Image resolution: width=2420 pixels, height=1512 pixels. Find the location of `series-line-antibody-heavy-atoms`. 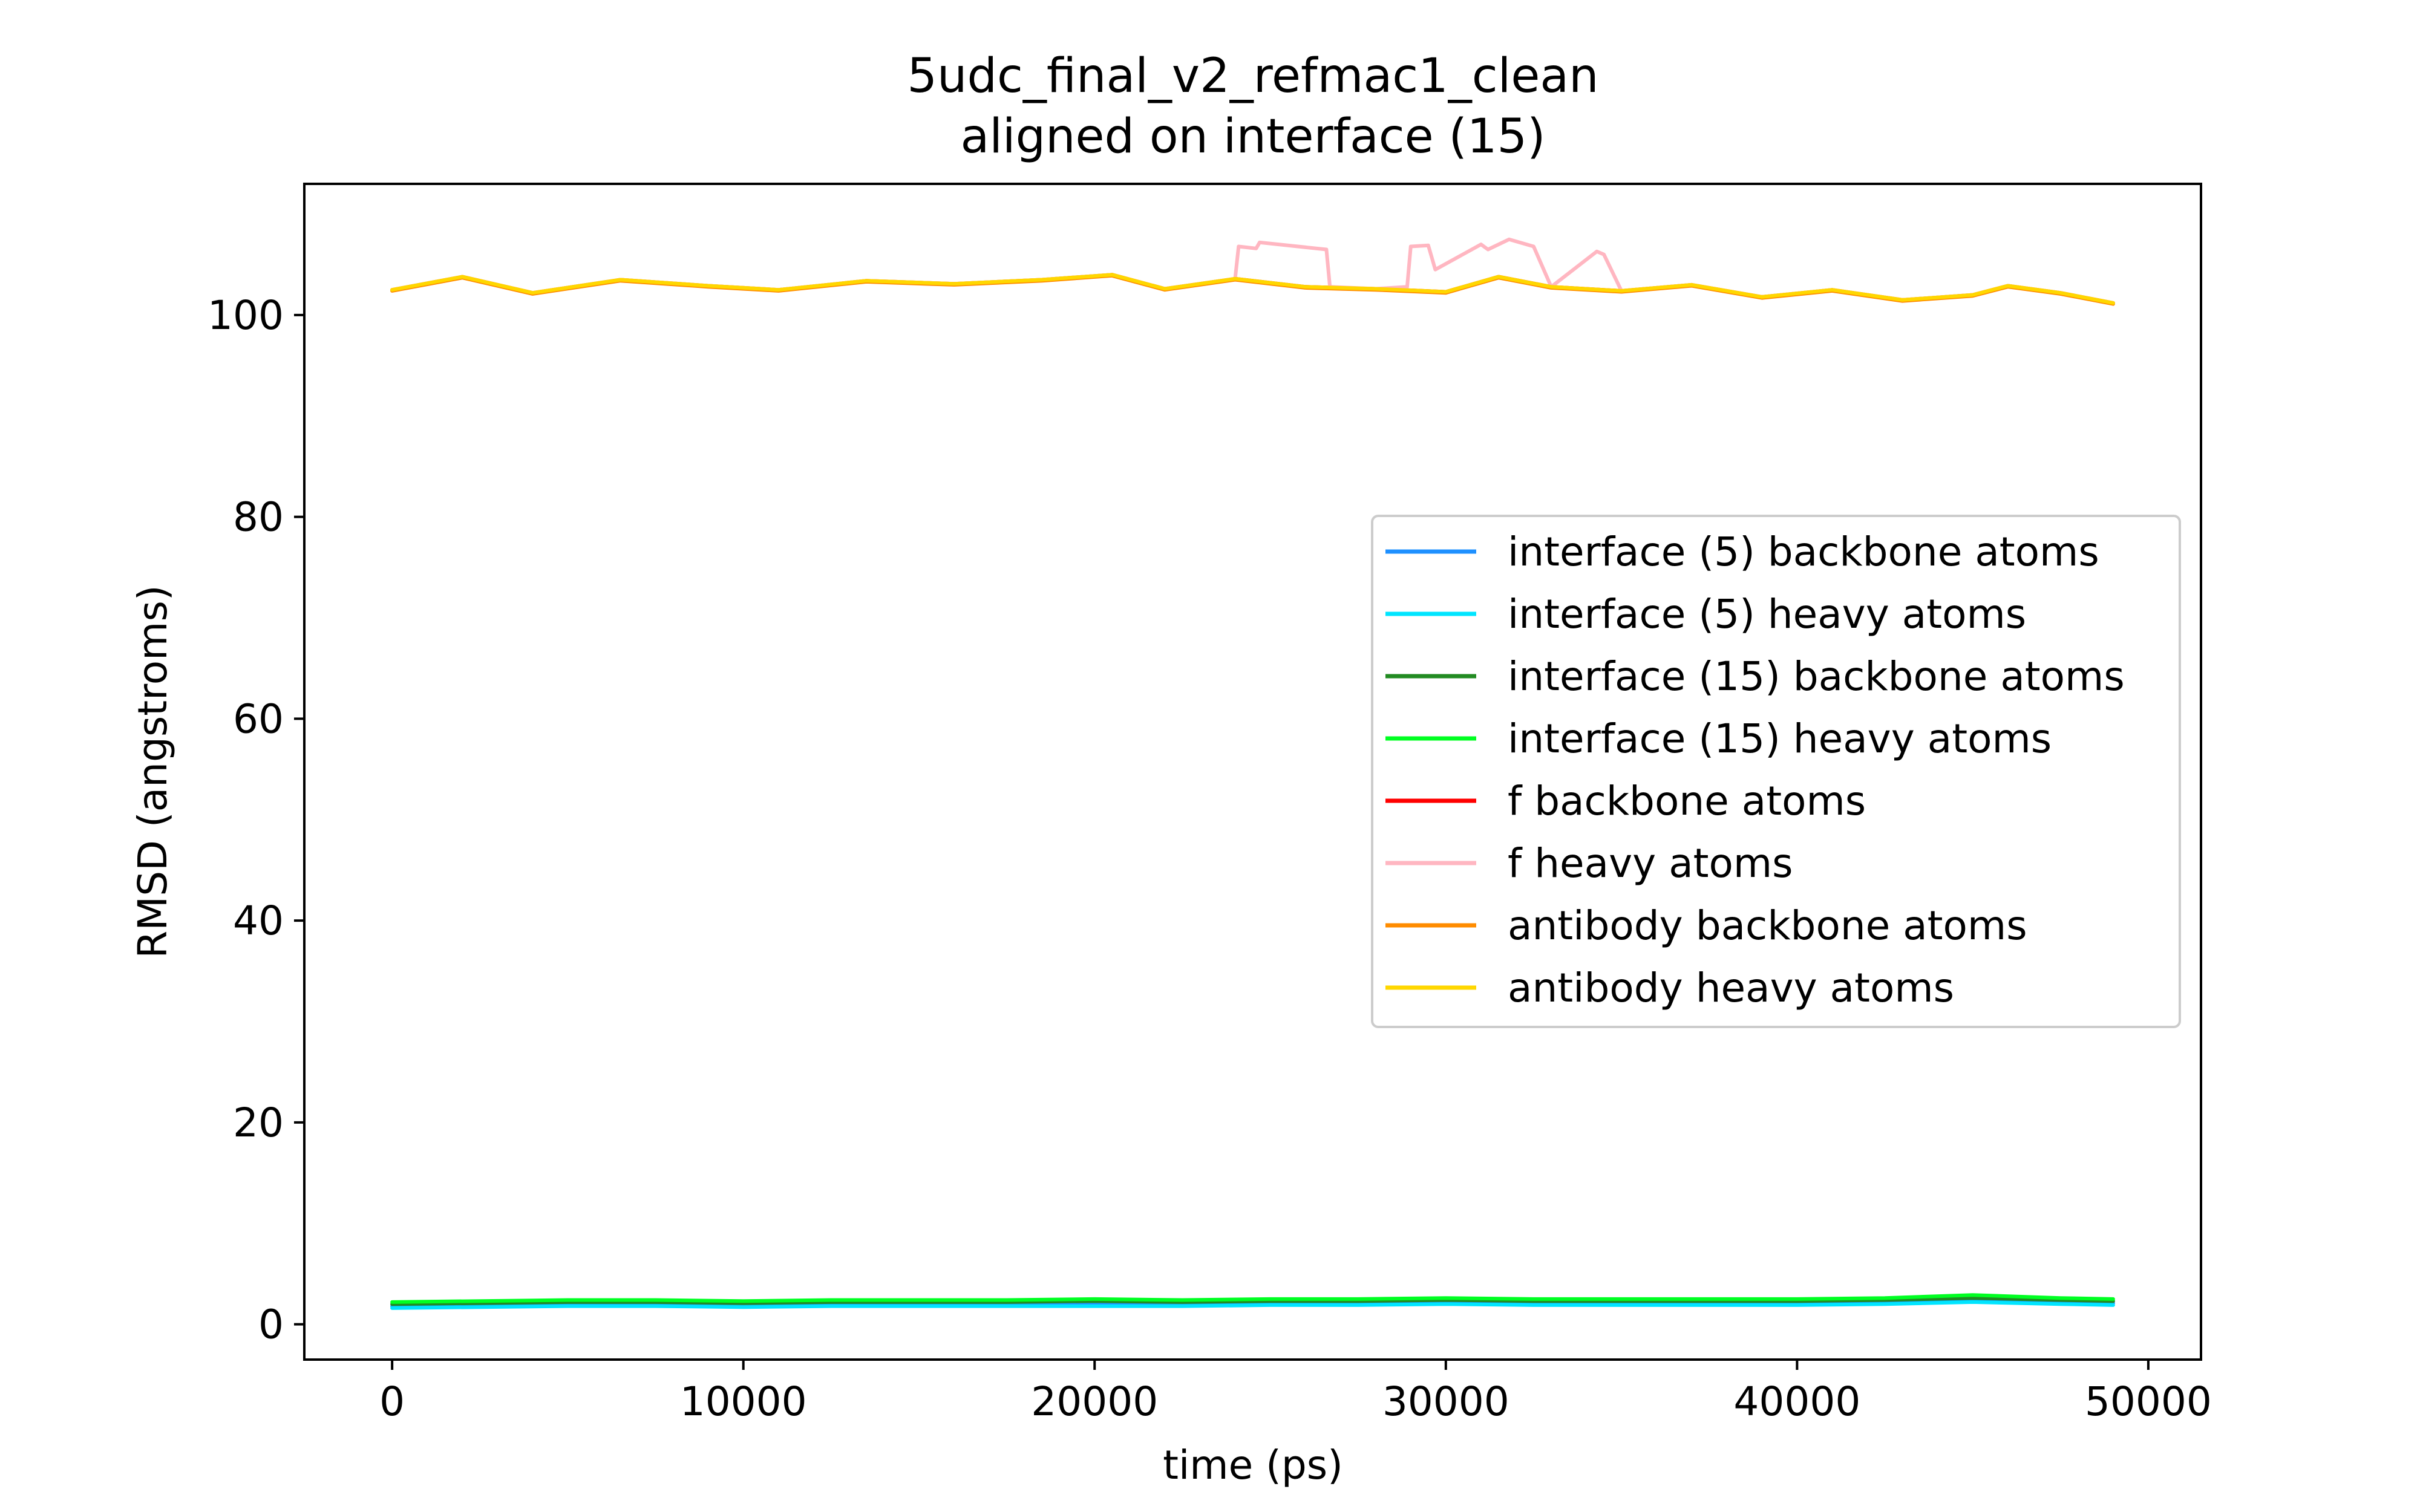

series-line-antibody-heavy-atoms is located at coordinates (1252, 289).